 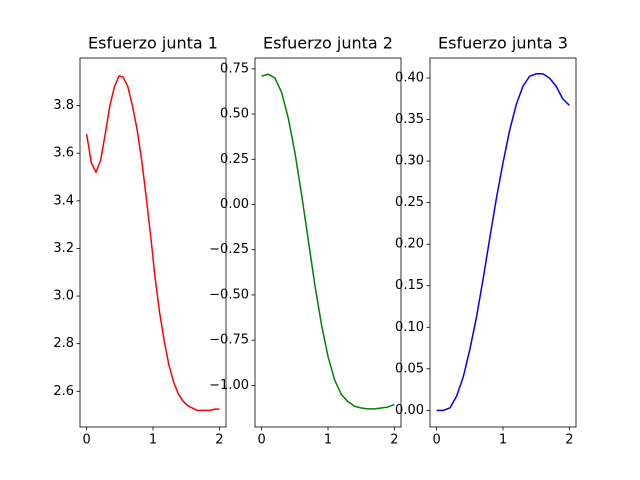 What do you see at coordinates (234, 68) in the screenshot?
I see `y-tick-label: 0.75` at bounding box center [234, 68].